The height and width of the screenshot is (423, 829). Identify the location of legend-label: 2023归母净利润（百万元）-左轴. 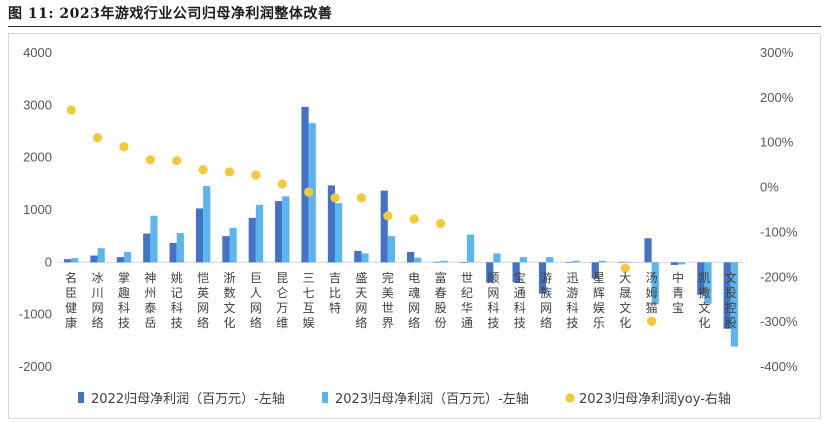
(432, 399).